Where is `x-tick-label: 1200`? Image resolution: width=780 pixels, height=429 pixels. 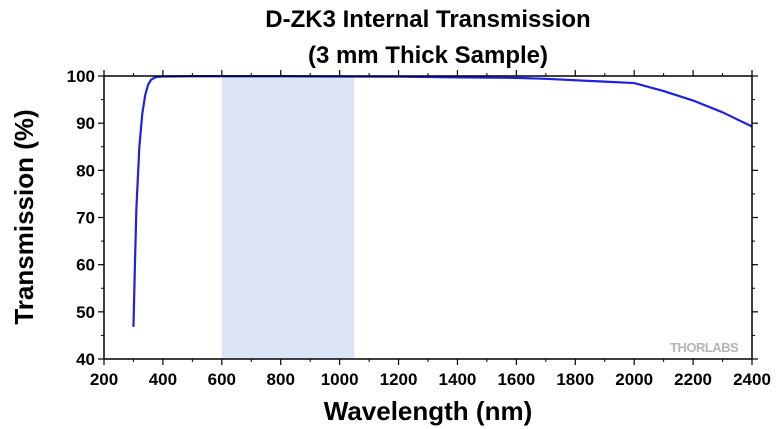
x-tick-label: 1200 is located at coordinates (399, 379).